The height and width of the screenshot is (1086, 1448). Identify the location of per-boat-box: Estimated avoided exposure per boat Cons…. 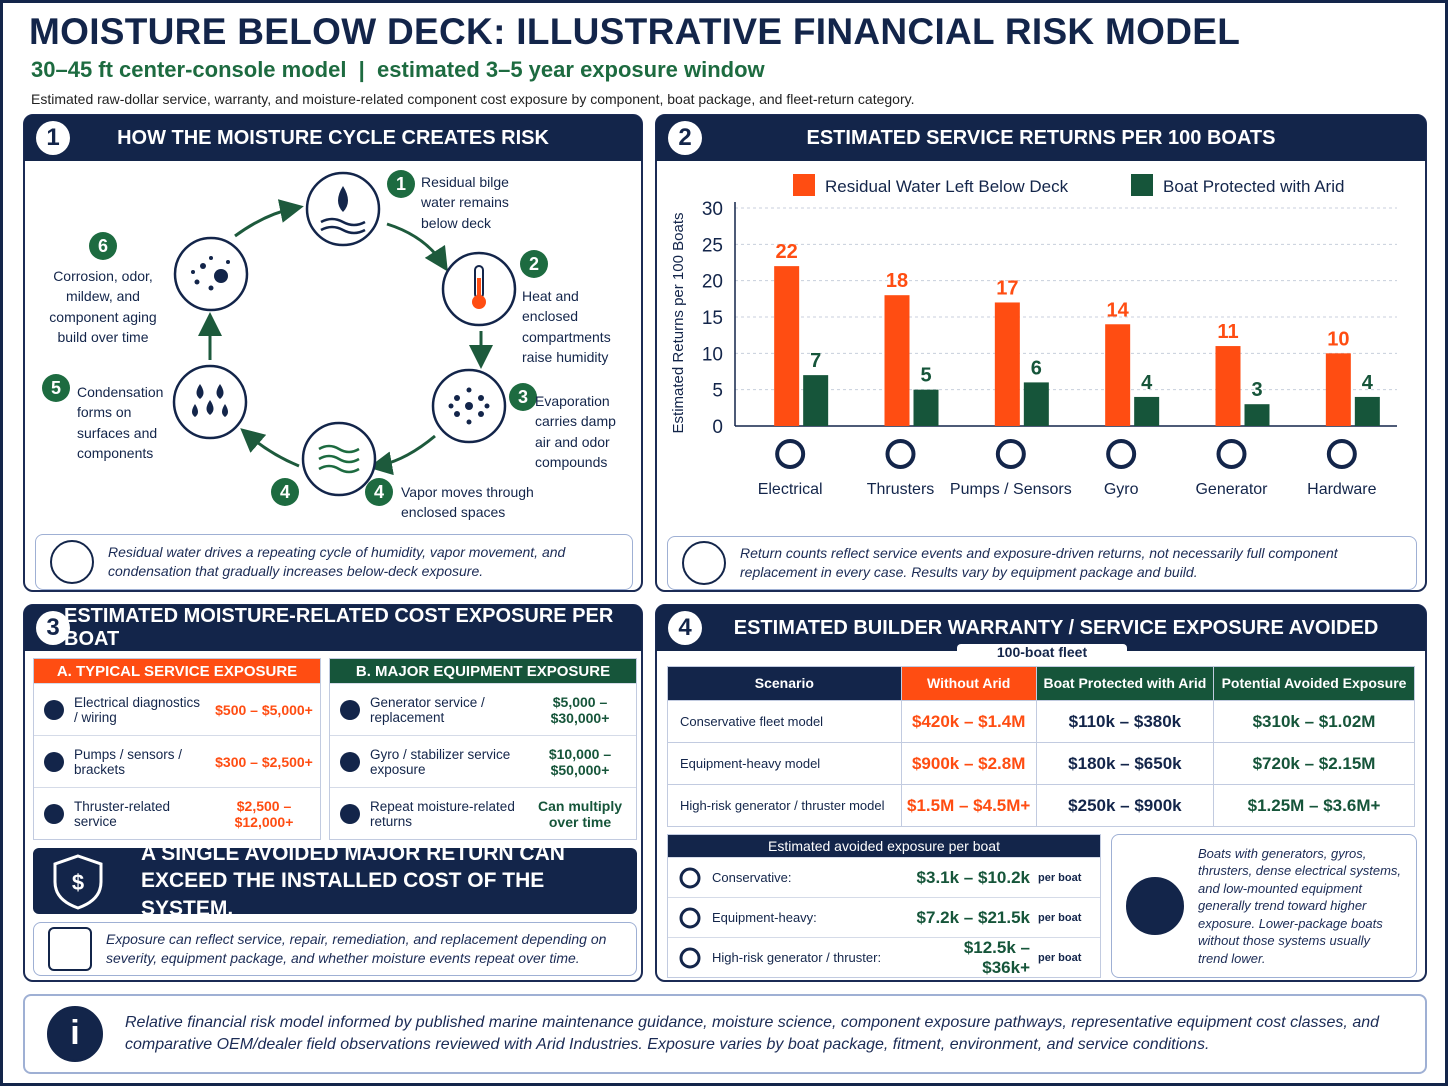
(884, 906).